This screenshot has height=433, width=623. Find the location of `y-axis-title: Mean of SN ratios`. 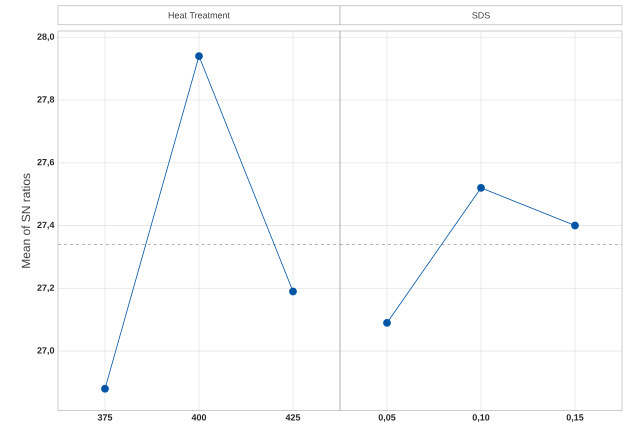

y-axis-title: Mean of SN ratios is located at coordinates (25, 220).